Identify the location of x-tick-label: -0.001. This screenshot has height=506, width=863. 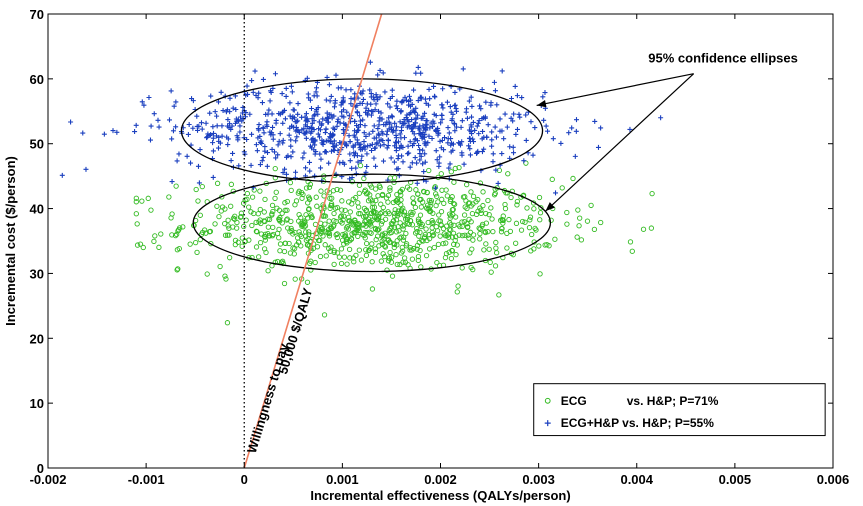
(146, 479).